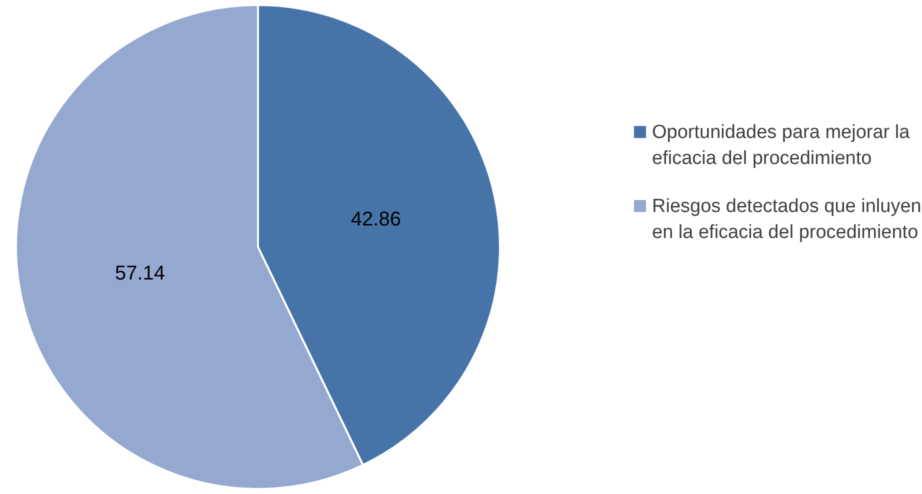 The height and width of the screenshot is (494, 922). What do you see at coordinates (781, 146) in the screenshot?
I see `legend-label: Oportunidades para mejorar la eficacia del procedimiento` at bounding box center [781, 146].